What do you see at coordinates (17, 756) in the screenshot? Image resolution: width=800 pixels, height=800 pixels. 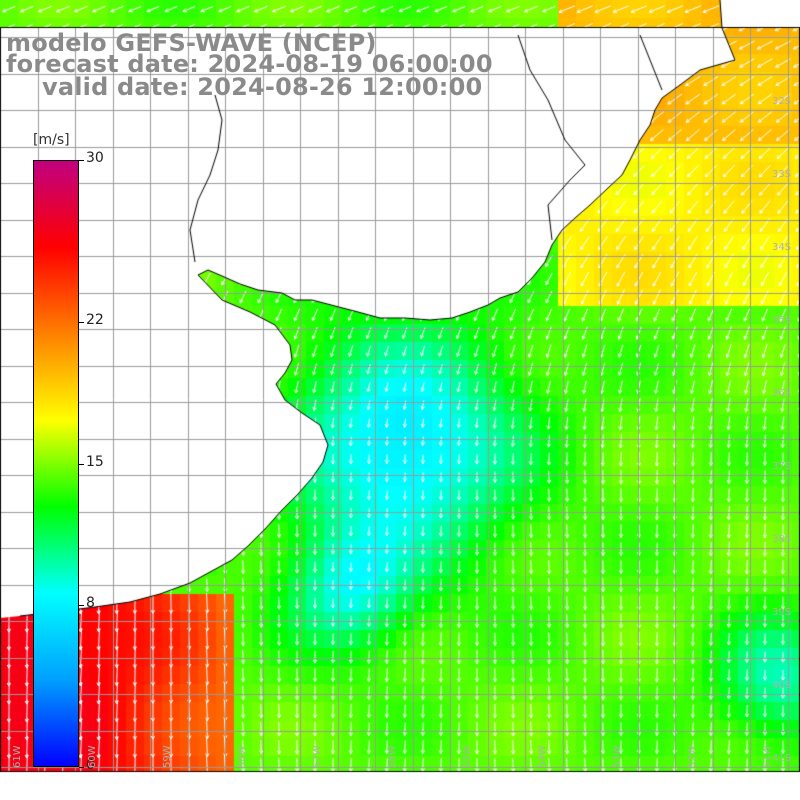 I see `longitude-label: 61W` at bounding box center [17, 756].